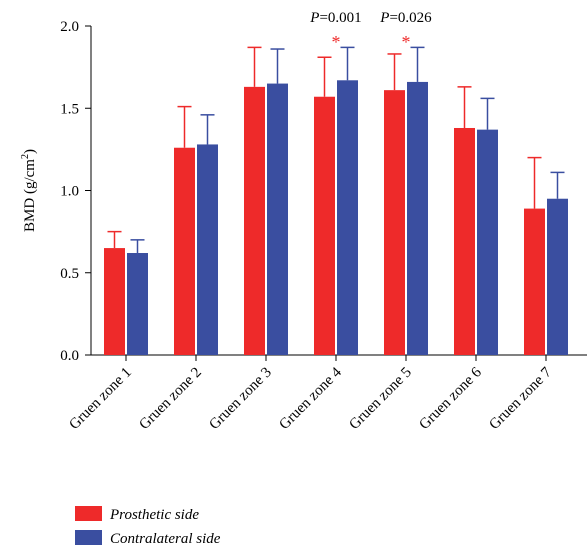 The image size is (587, 556). Describe the element at coordinates (30, 195) in the screenshot. I see `y-axis-title-main: BMD (g/cm` at that location.